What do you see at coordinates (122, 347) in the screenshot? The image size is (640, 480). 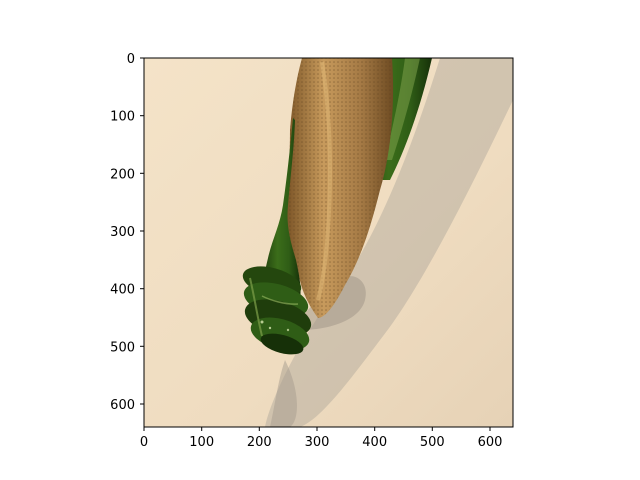 I see `y-tick-label: 500` at bounding box center [122, 347].